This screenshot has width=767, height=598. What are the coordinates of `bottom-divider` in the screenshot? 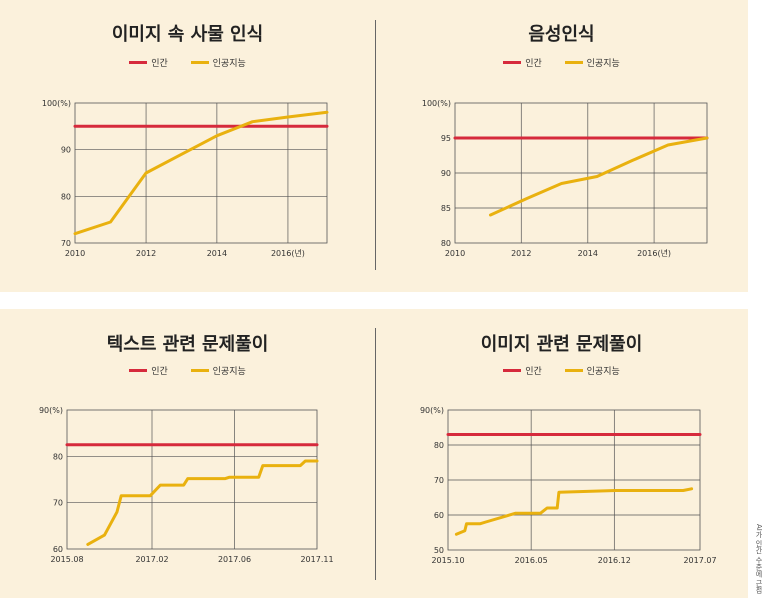 It's located at (375, 454).